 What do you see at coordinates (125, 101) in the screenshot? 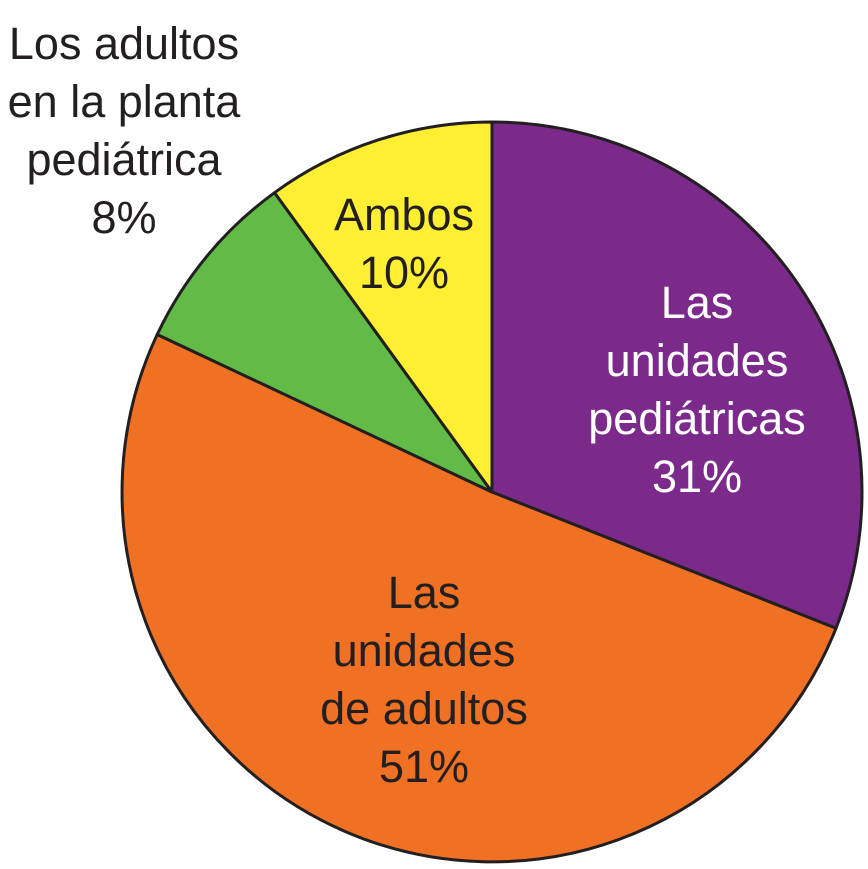
I see `slice-label-line: en la planta` at bounding box center [125, 101].